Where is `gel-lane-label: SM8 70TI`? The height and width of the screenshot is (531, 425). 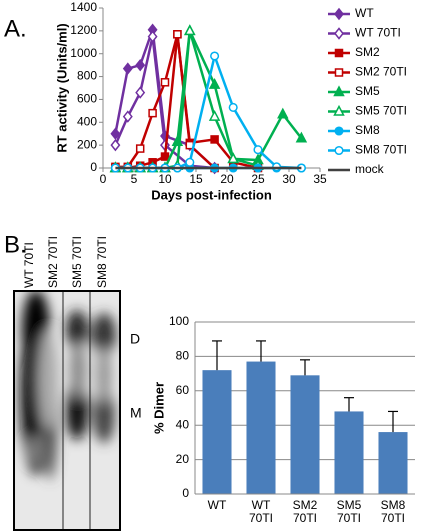 gel-lane-label: SM8 70TI is located at coordinates (102, 262).